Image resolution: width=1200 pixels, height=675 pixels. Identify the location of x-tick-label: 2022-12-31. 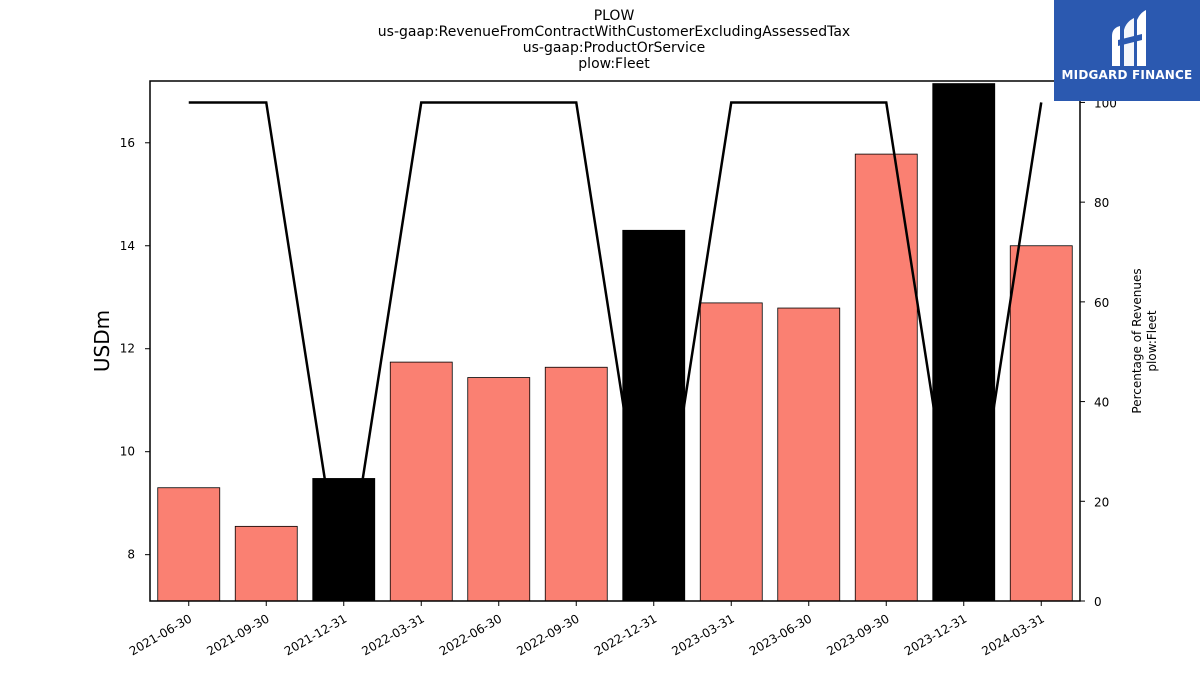
(625, 634).